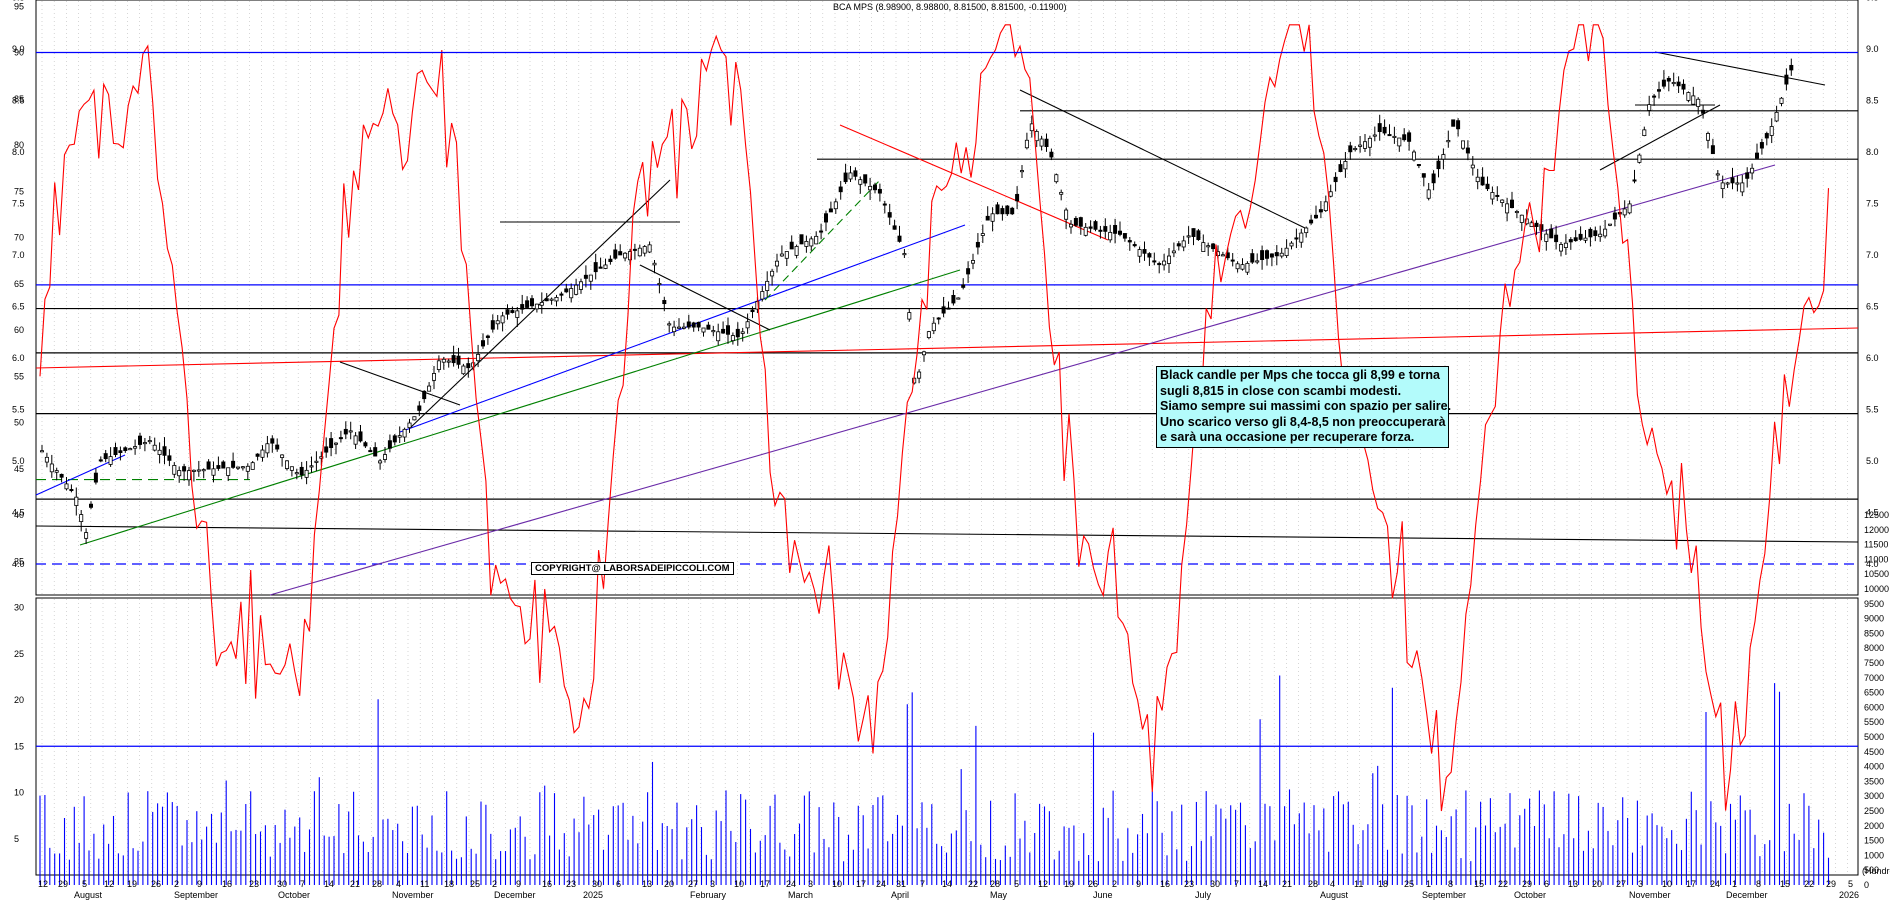 The image size is (1890, 902). What do you see at coordinates (1849, 895) in the screenshot?
I see `x-month-label: 2026` at bounding box center [1849, 895].